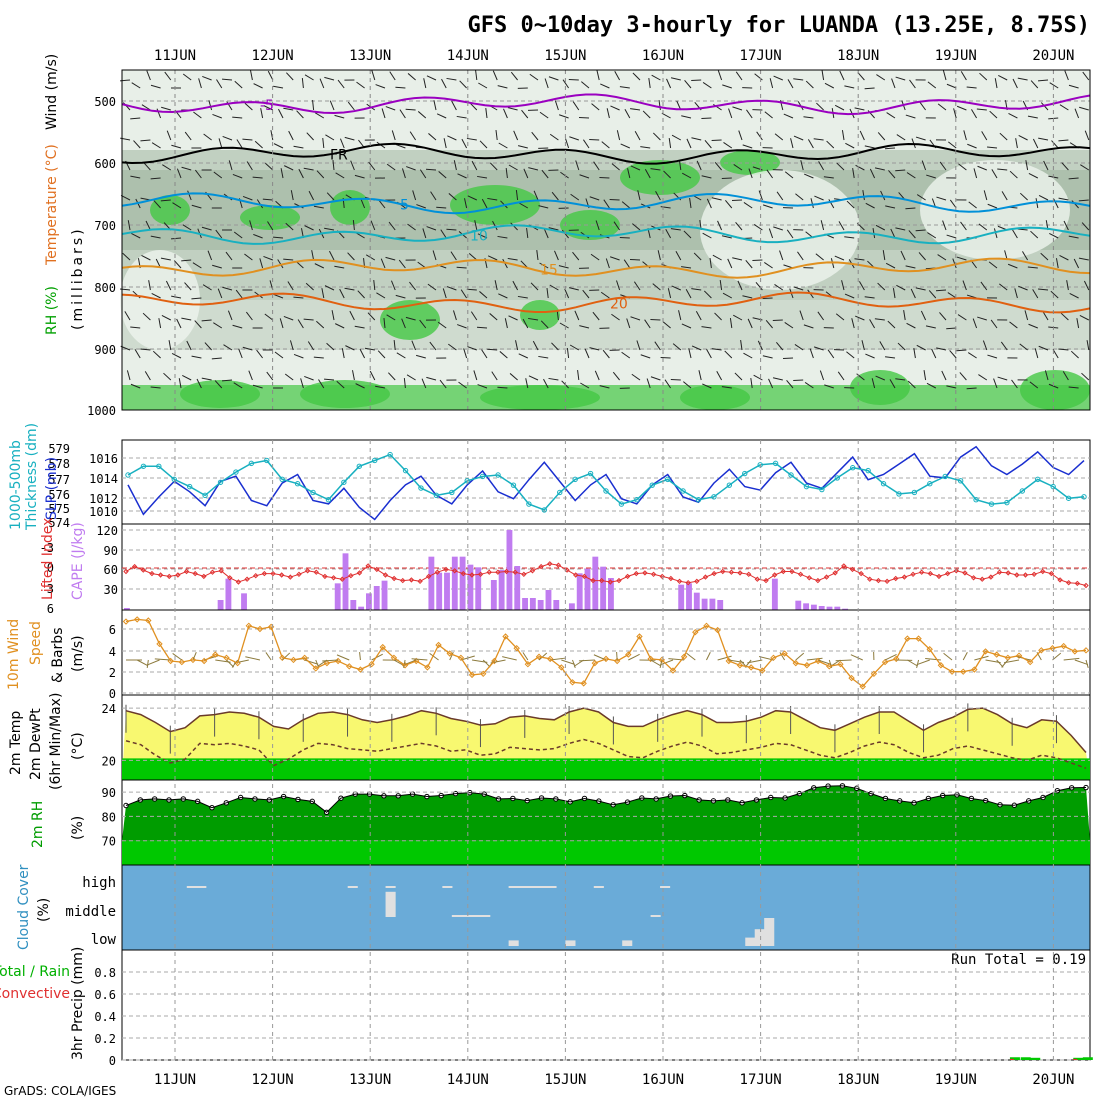  What do you see at coordinates (59, 464) in the screenshot?
I see `thickness-tick-label: 578` at bounding box center [59, 464].